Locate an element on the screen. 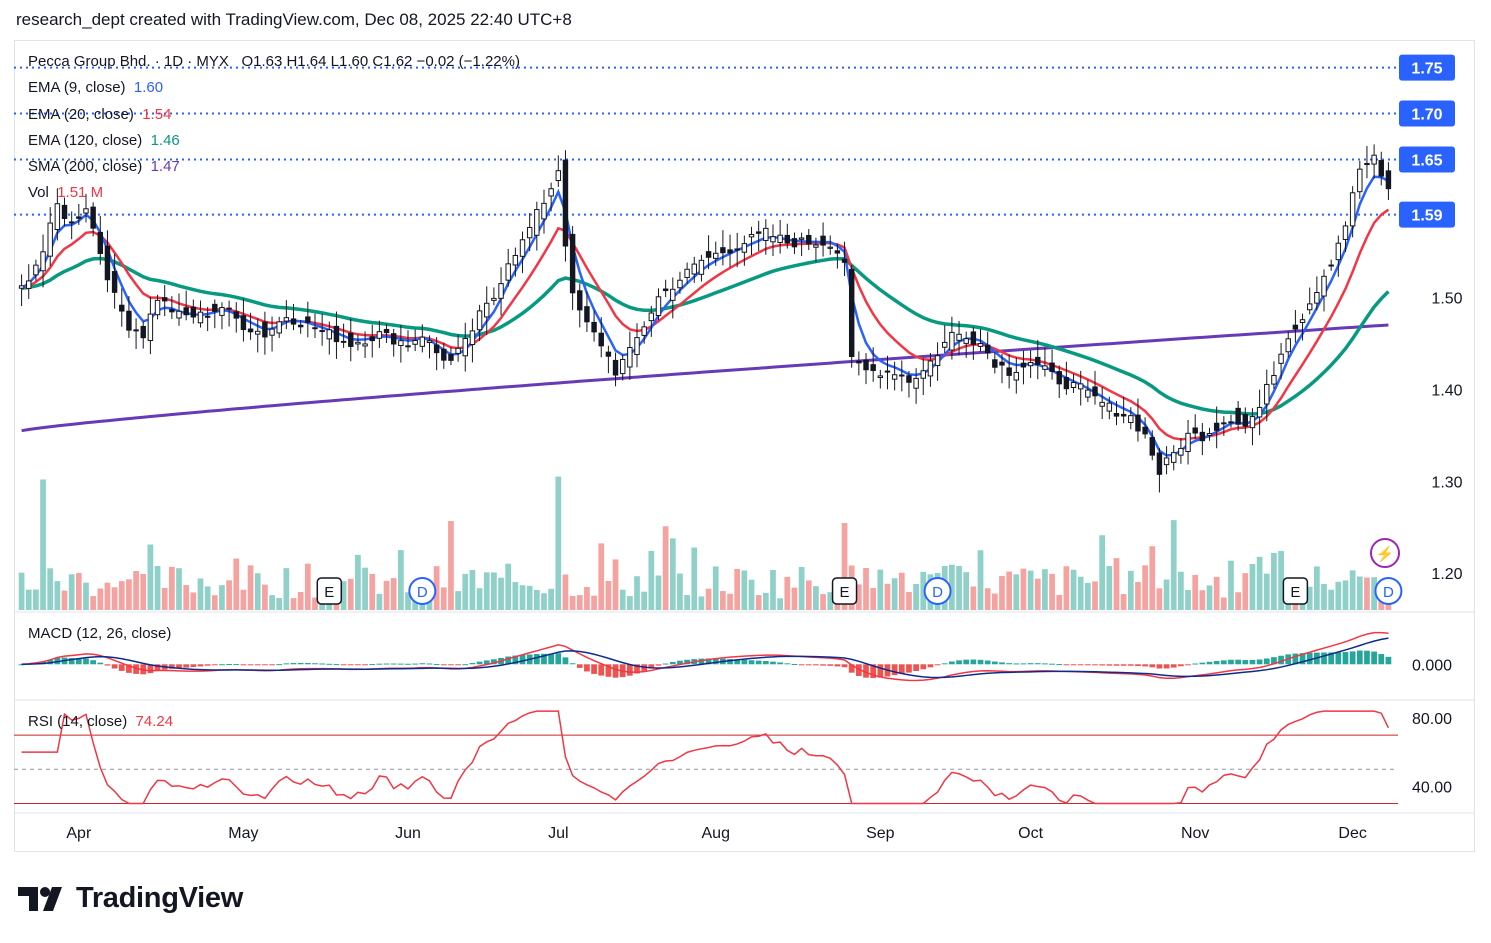 The width and height of the screenshot is (1491, 943). rsi-legend: RSI (14, close) 74.24 is located at coordinates (100, 721).